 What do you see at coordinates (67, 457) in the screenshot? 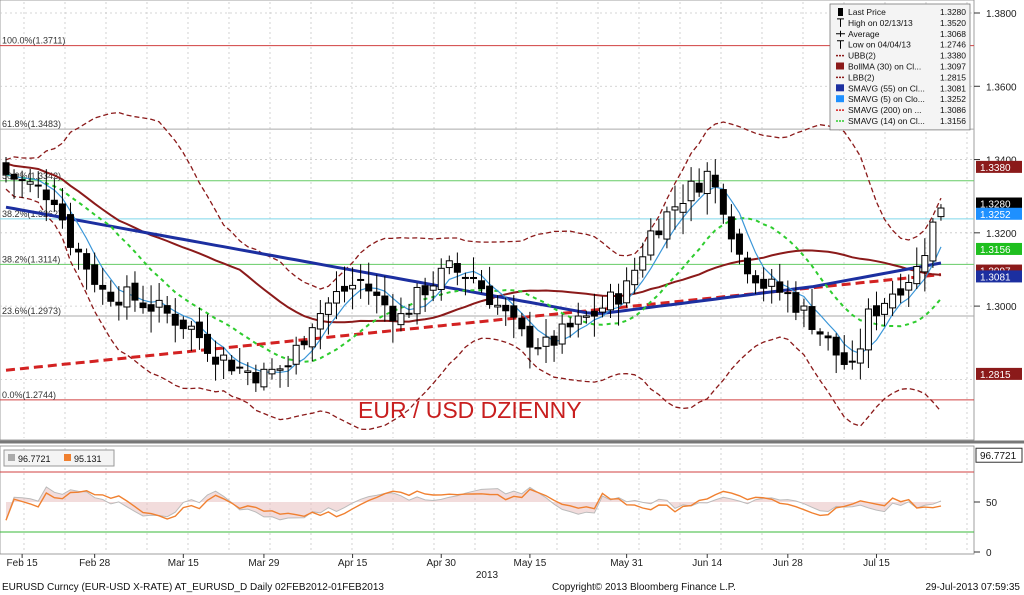
I see `oscillator-legend-swatch` at bounding box center [67, 457].